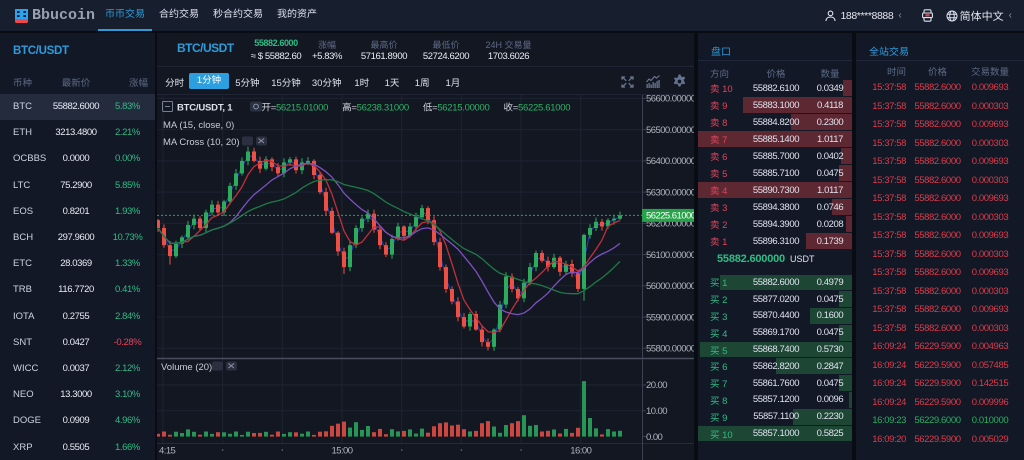 Image resolution: width=1024 pixels, height=460 pixels. Describe the element at coordinates (670, 255) in the screenshot. I see `svg-text: 56100.00000` at that location.